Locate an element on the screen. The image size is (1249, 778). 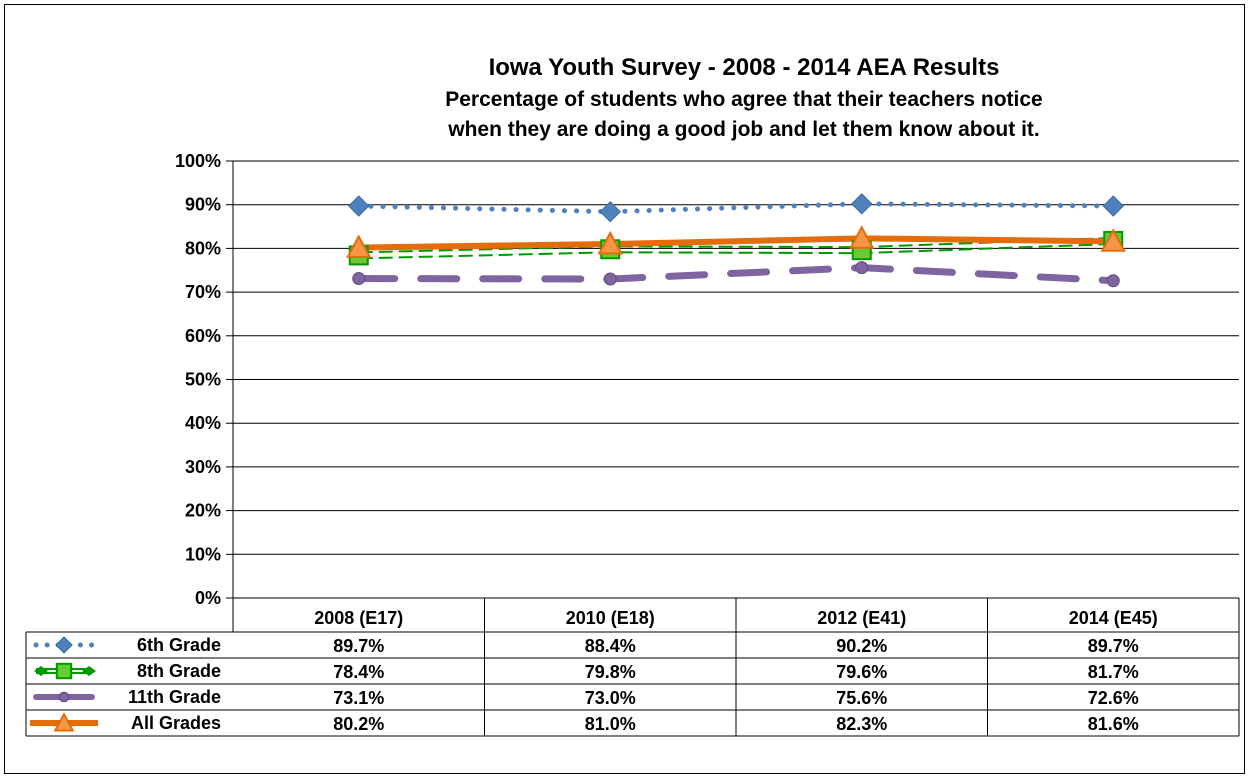
data-table-cell: 78.4% is located at coordinates (358, 672).